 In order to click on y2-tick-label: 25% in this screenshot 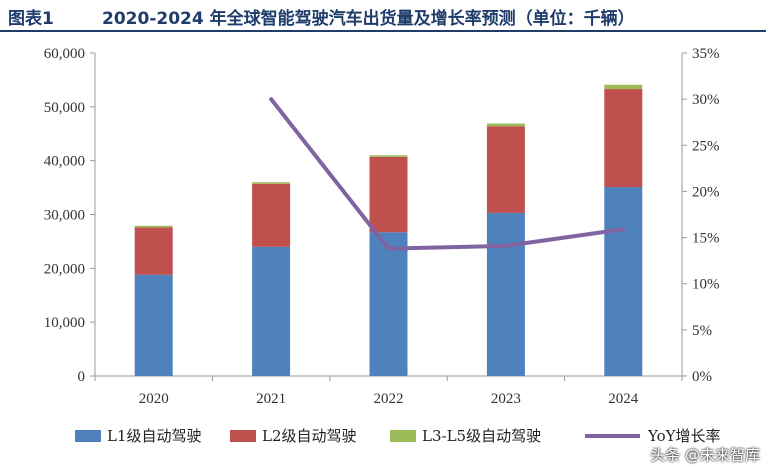, I will do `click(706, 146)`.